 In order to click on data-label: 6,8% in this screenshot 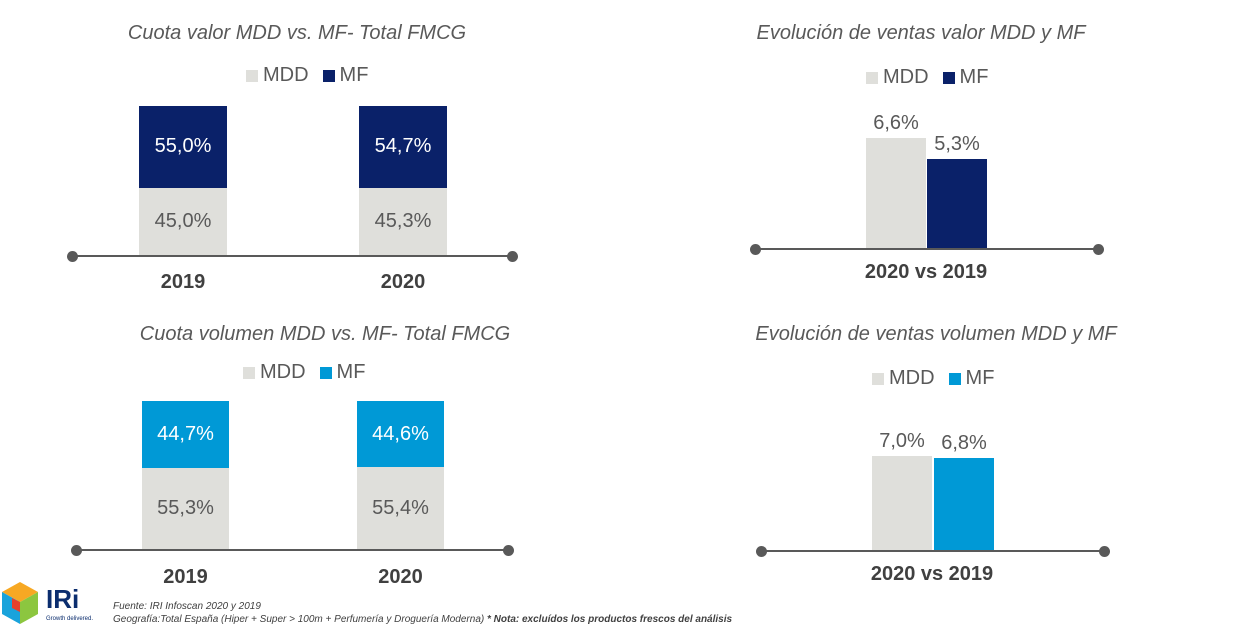, I will do `click(964, 443)`.